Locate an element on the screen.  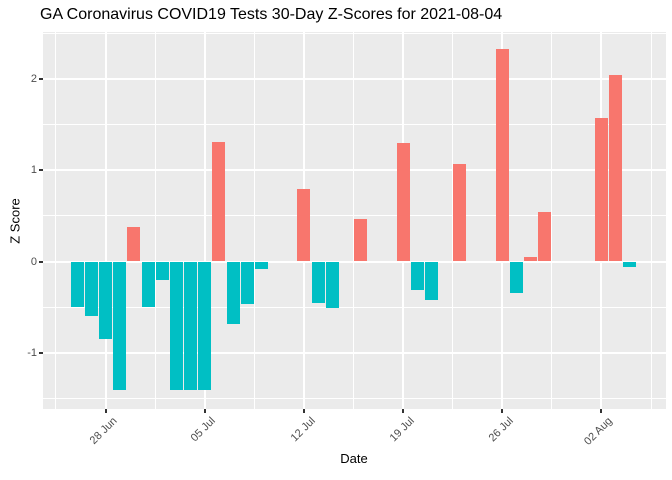
x-tick-label: 28 Jun is located at coordinates (103, 431).